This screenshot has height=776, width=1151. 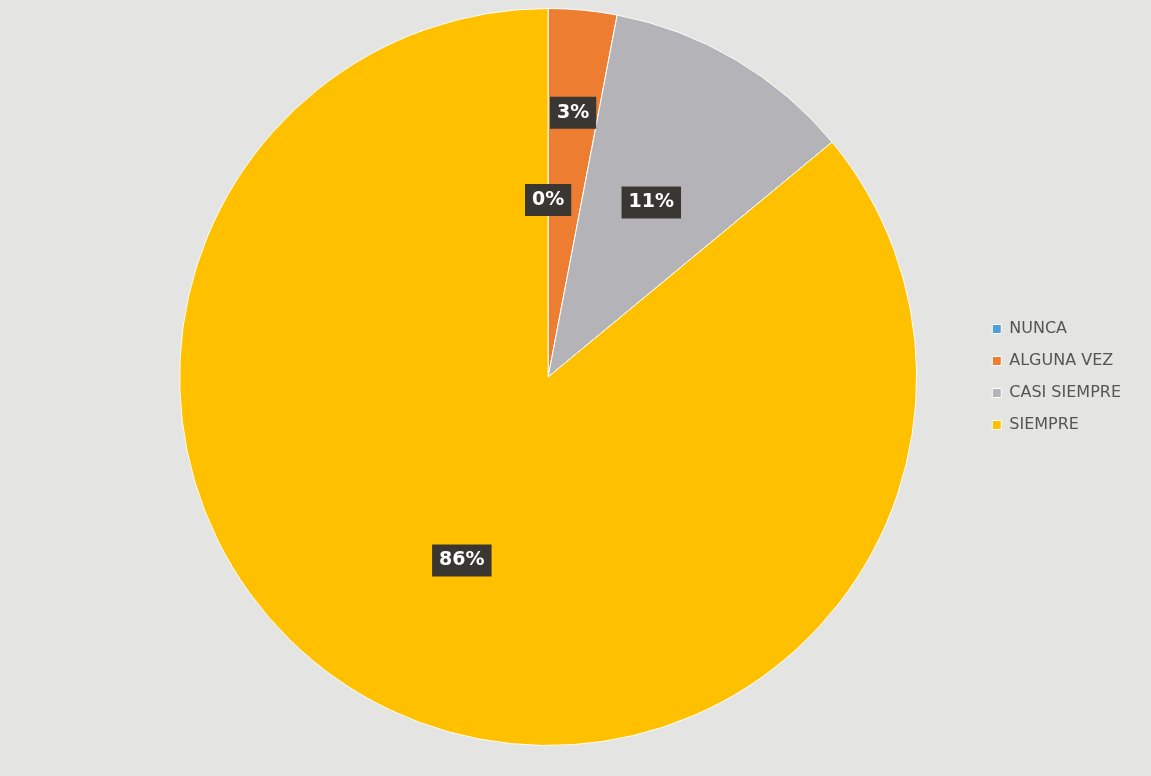 What do you see at coordinates (573, 110) in the screenshot?
I see `data-label: 3%` at bounding box center [573, 110].